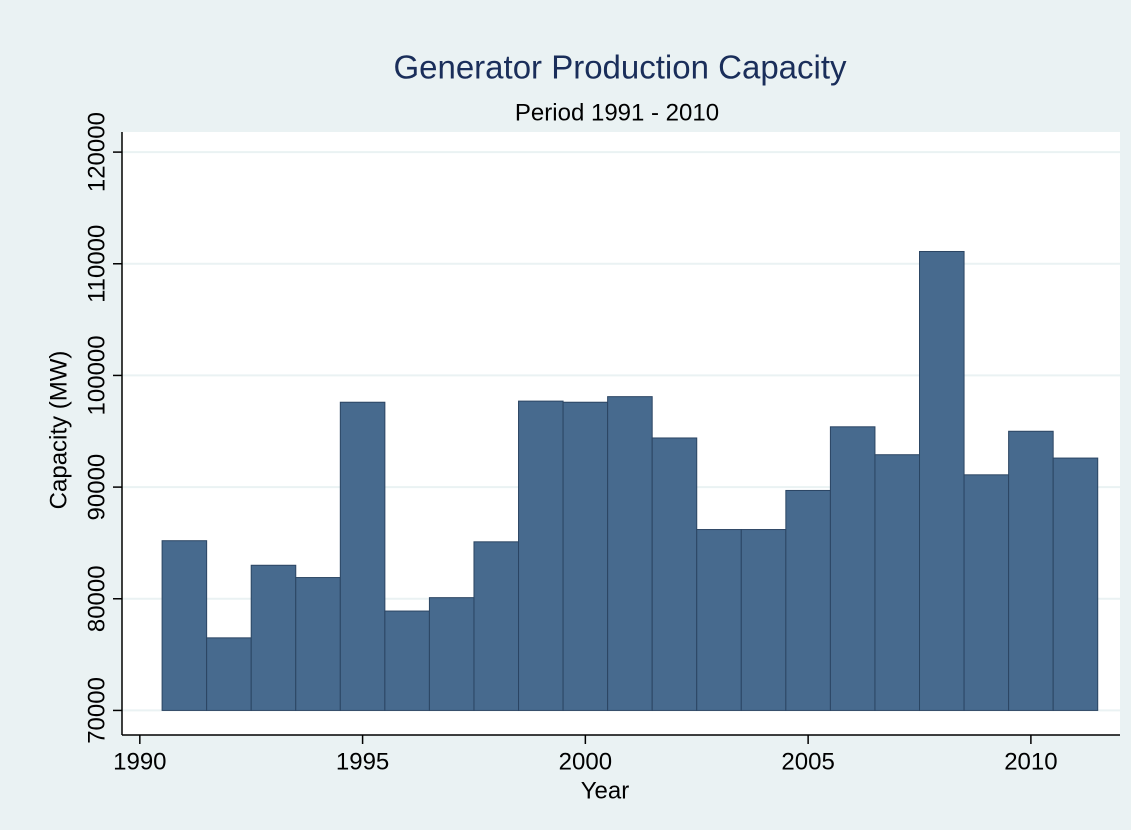  I want to click on y-axis-label: Capacity (MW), so click(58, 430).